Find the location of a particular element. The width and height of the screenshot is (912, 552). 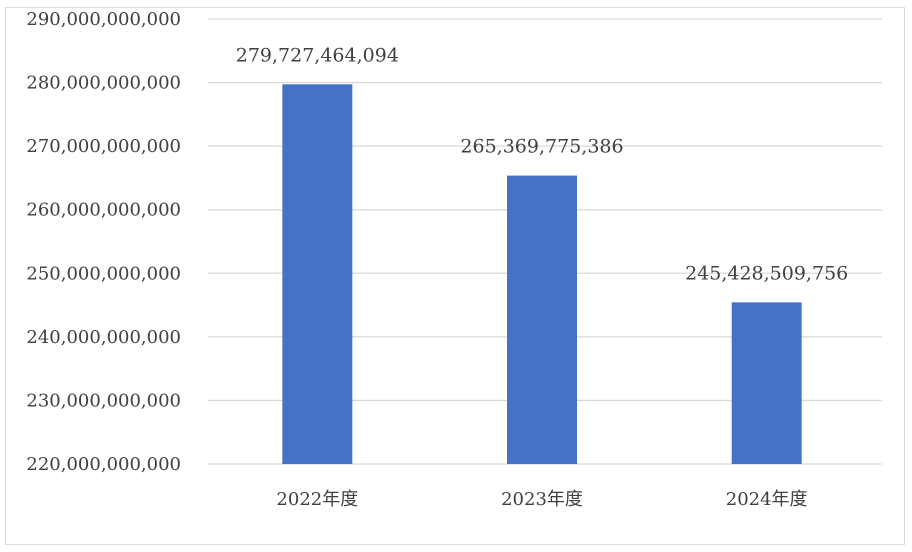

y-tick-label: 270,000,000,000 is located at coordinates (103, 146).